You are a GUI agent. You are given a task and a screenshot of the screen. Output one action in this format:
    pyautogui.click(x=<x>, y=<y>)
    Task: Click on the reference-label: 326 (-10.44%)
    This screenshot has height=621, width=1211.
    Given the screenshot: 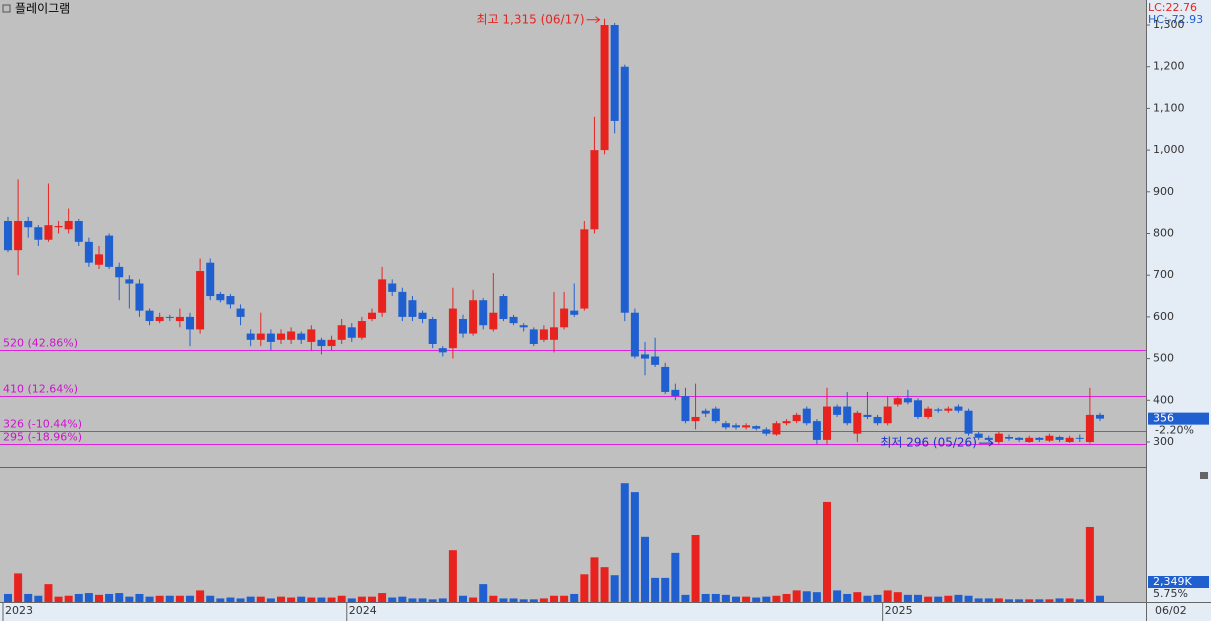 What is the action you would take?
    pyautogui.click(x=42, y=424)
    